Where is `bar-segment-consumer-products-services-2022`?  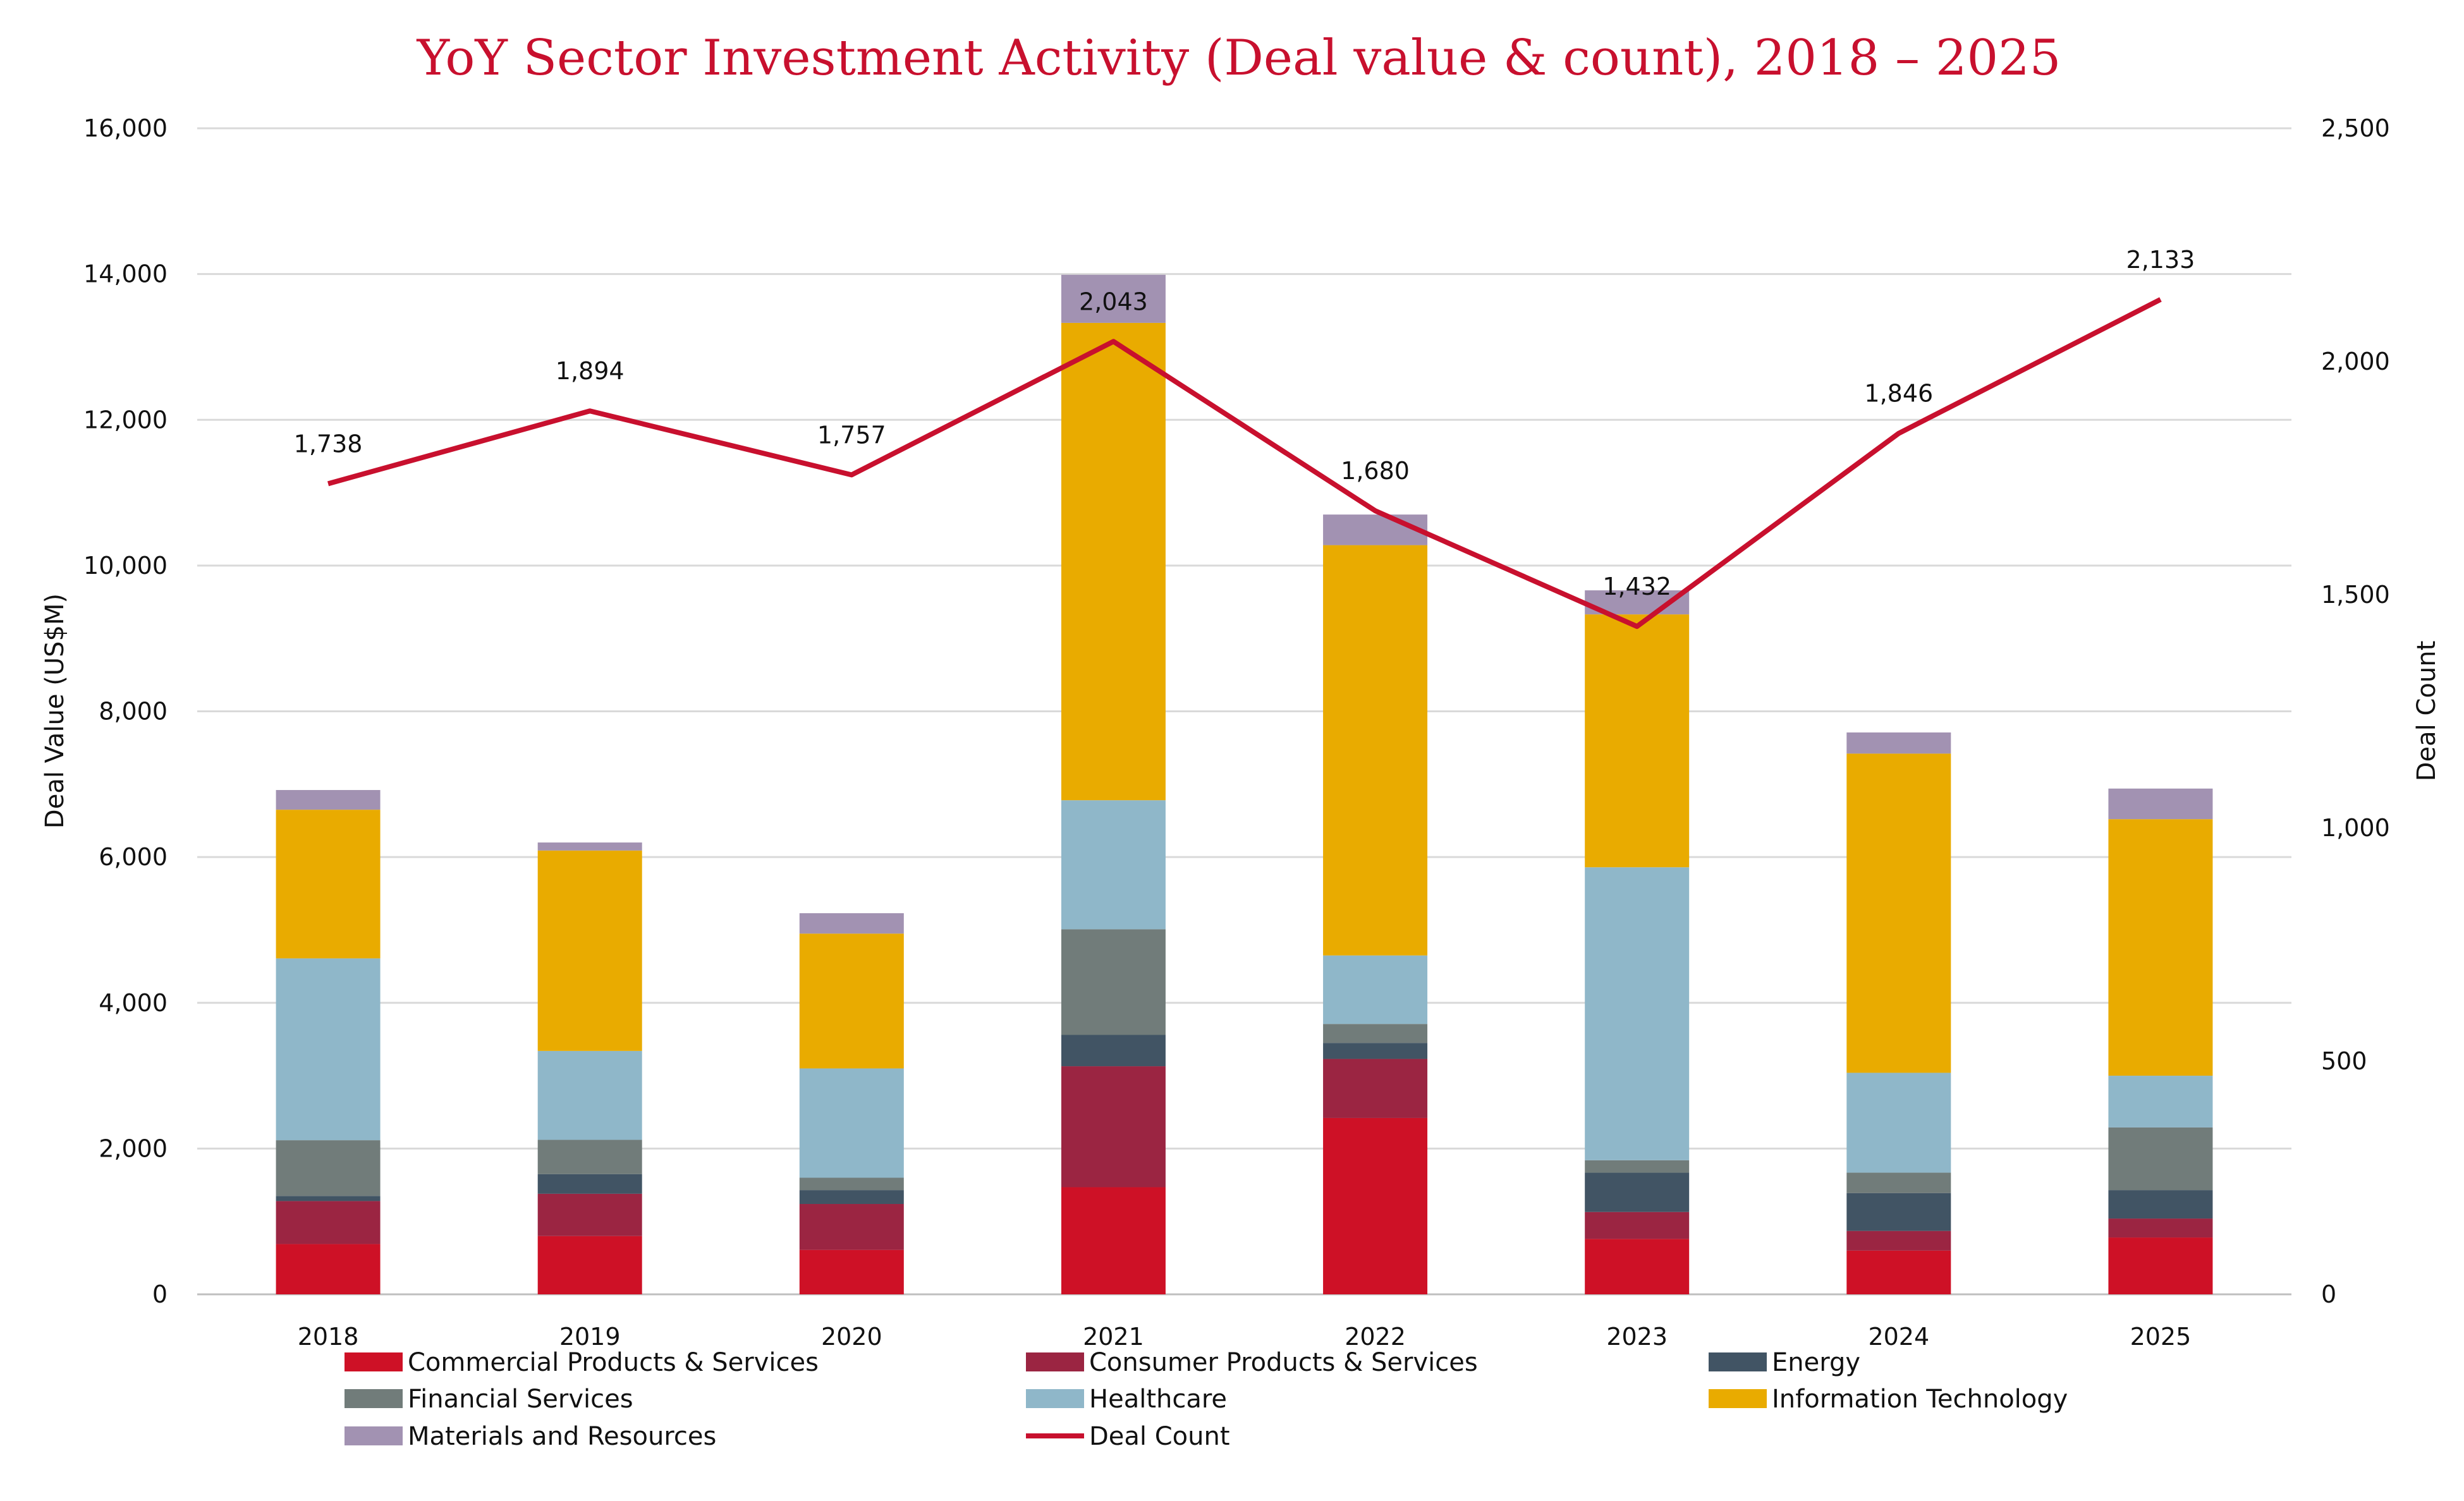
bar-segment-consumer-products-services-2022 is located at coordinates (1375, 1088).